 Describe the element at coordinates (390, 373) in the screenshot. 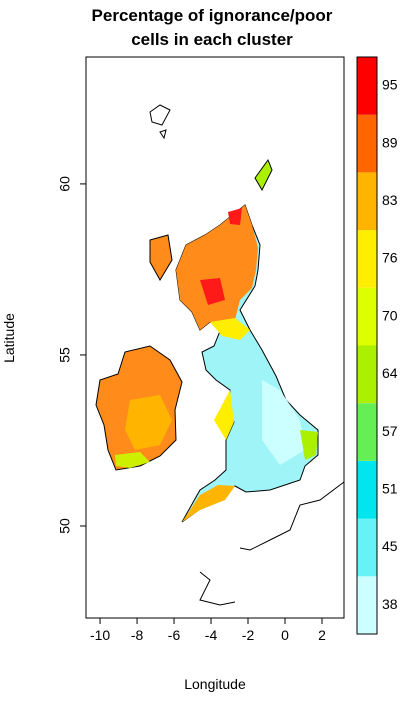

I see `legend-label: 64` at that location.